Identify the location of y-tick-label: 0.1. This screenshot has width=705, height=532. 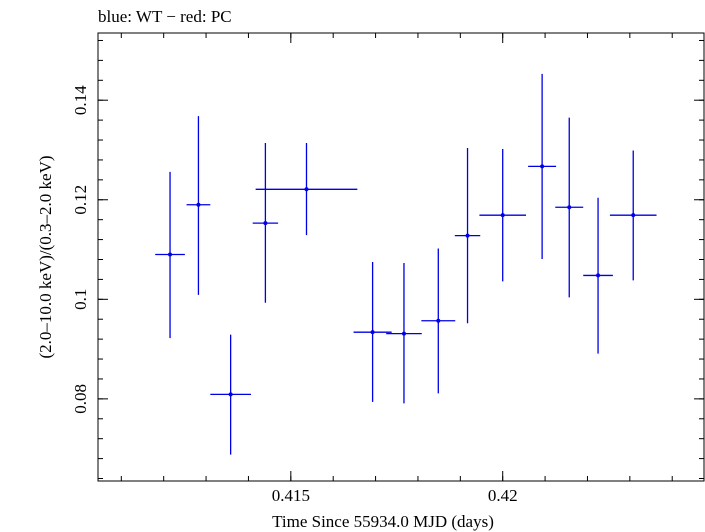
(80, 299).